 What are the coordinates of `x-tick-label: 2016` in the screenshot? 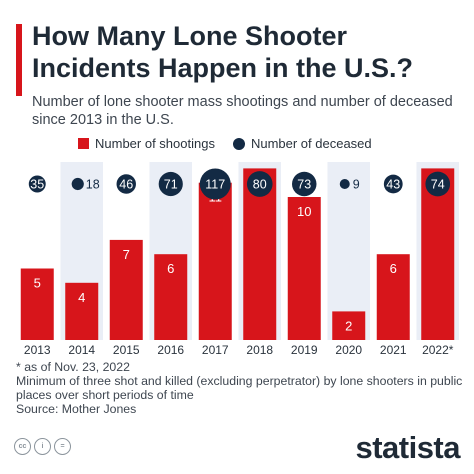 It's located at (170, 350).